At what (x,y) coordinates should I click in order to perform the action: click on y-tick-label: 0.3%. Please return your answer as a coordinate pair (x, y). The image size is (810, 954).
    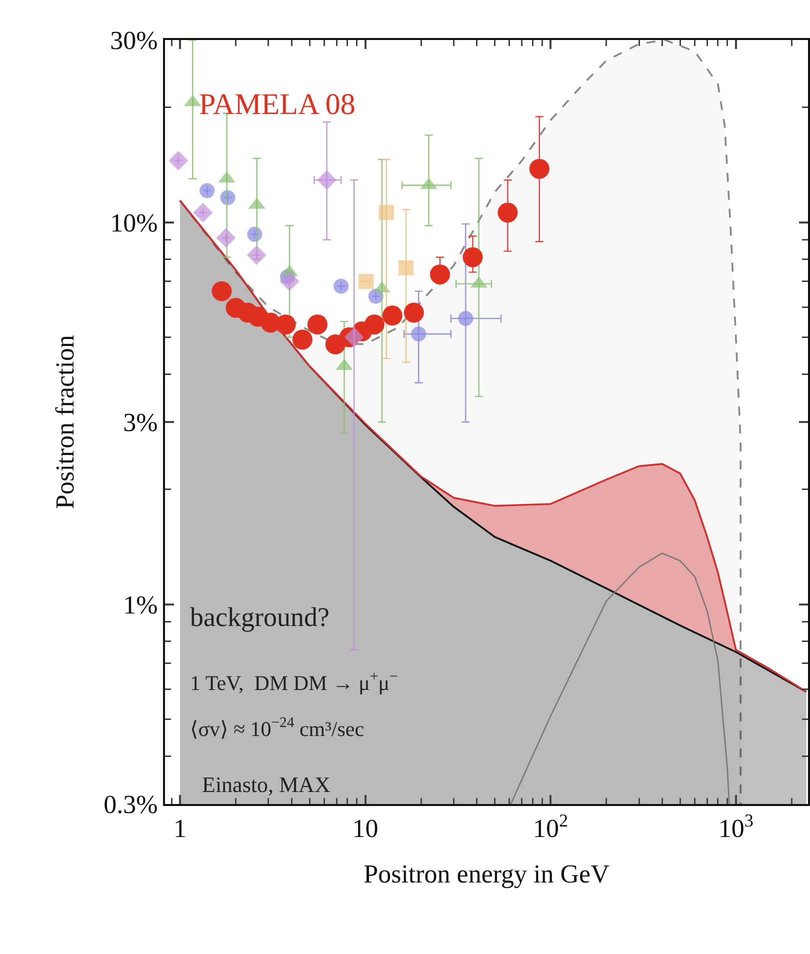
    Looking at the image, I should click on (131, 805).